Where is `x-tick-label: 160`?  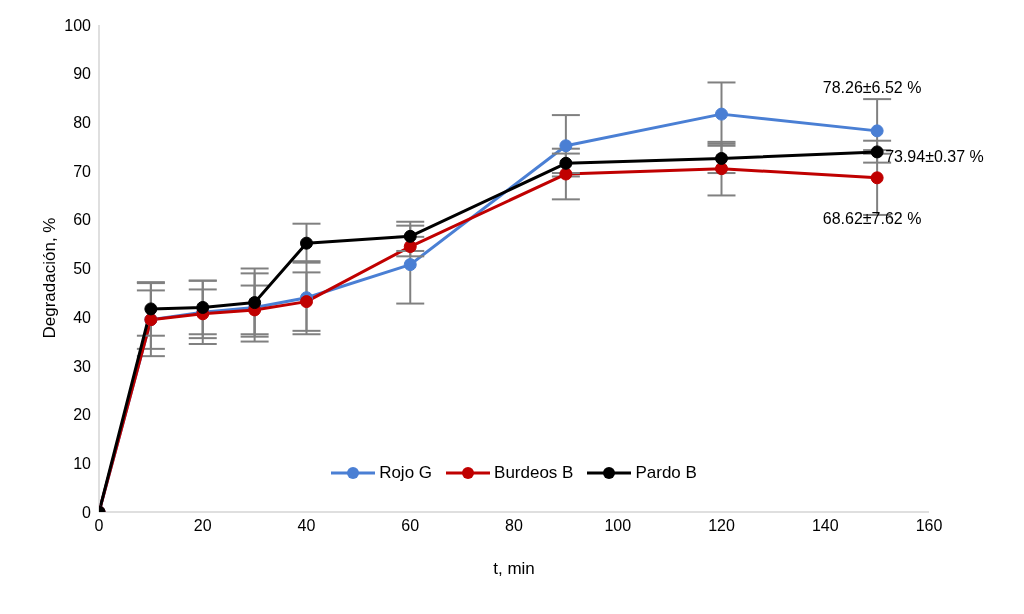
x-tick-label: 160 is located at coordinates (929, 526).